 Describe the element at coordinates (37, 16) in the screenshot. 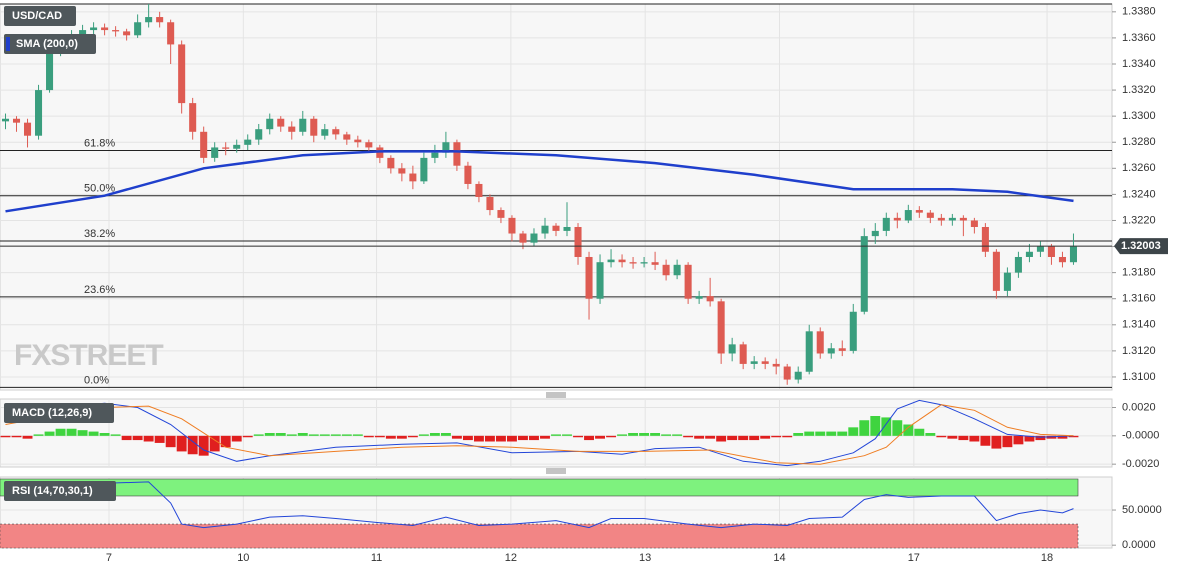

I see `legend-label: USD/CAD` at that location.